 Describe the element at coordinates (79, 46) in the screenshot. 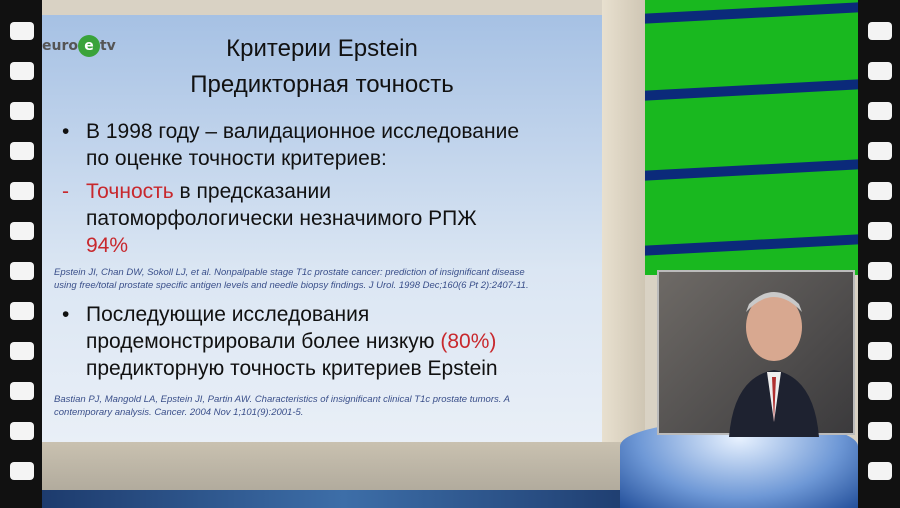

I see `eurotv-logo: euro e tv` at that location.